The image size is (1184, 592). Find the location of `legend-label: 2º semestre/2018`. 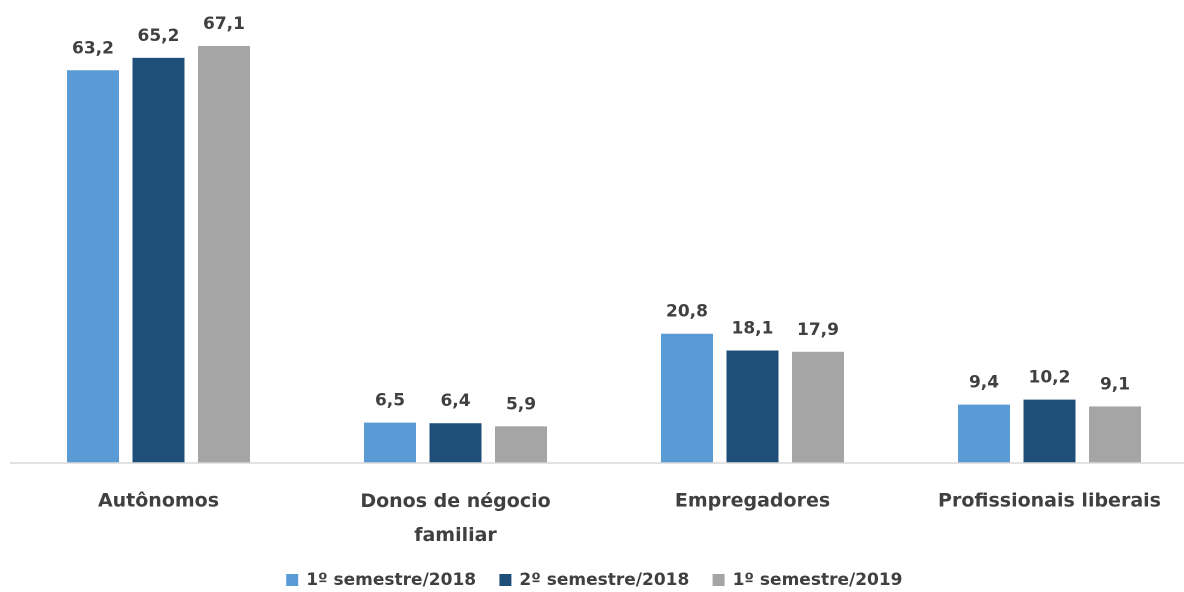

legend-label: 2º semestre/2018 is located at coordinates (604, 580).